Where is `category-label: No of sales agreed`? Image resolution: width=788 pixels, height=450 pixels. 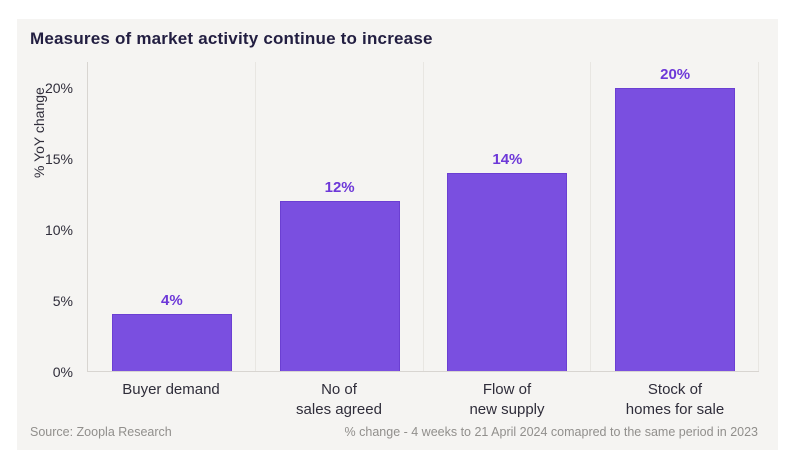 category-label: No of sales agreed is located at coordinates (339, 399).